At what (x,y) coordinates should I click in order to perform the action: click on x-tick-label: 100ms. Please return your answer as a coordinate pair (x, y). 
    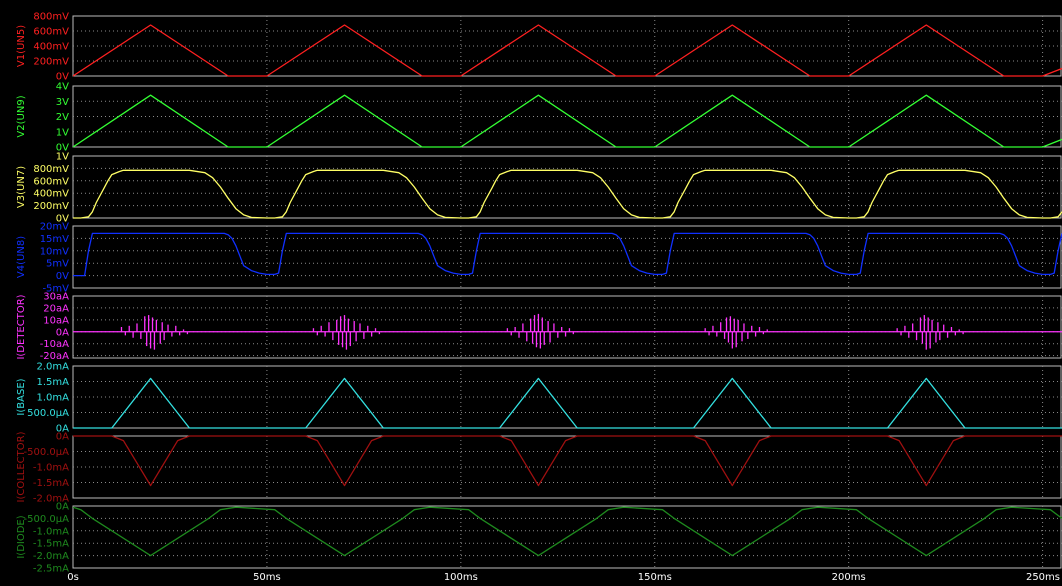
    Looking at the image, I should click on (461, 577).